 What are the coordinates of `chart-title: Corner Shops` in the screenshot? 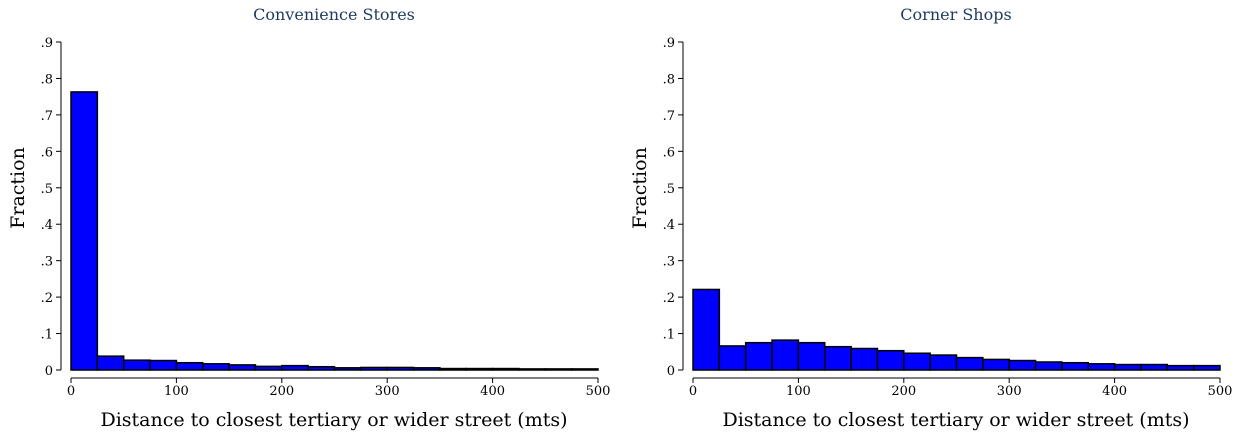 It's located at (955, 14).